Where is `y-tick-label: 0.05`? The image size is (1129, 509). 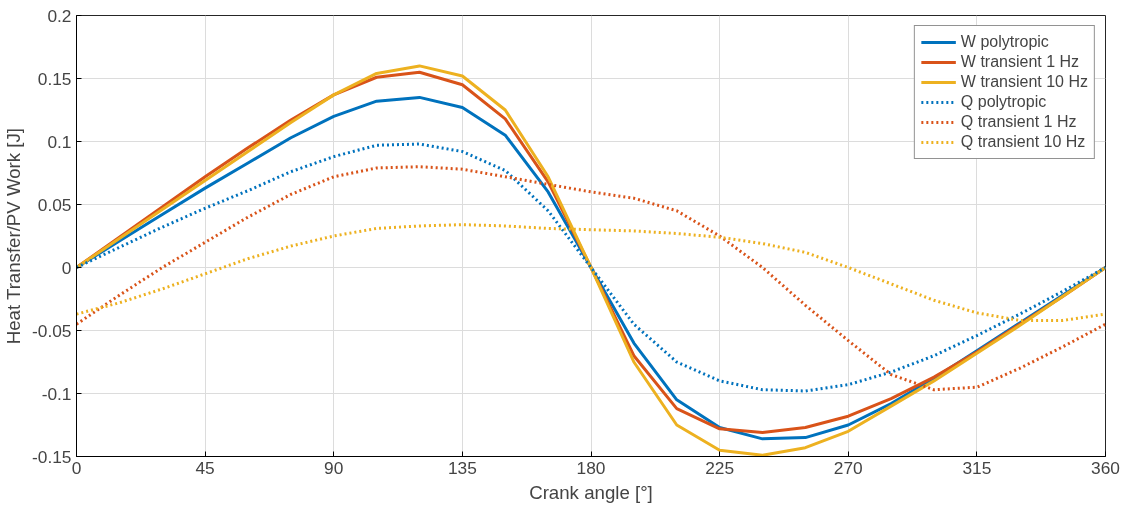
y-tick-label: 0.05 is located at coordinates (54, 204).